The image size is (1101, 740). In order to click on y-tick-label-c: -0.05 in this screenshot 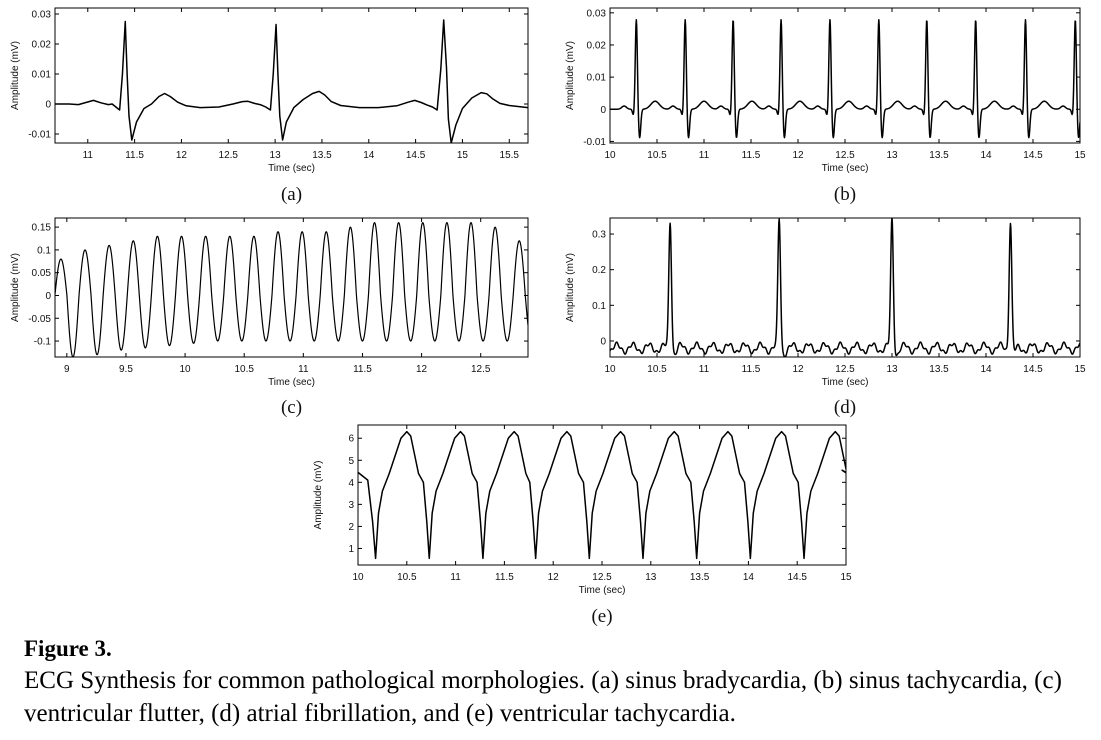, I will do `click(39, 319)`.